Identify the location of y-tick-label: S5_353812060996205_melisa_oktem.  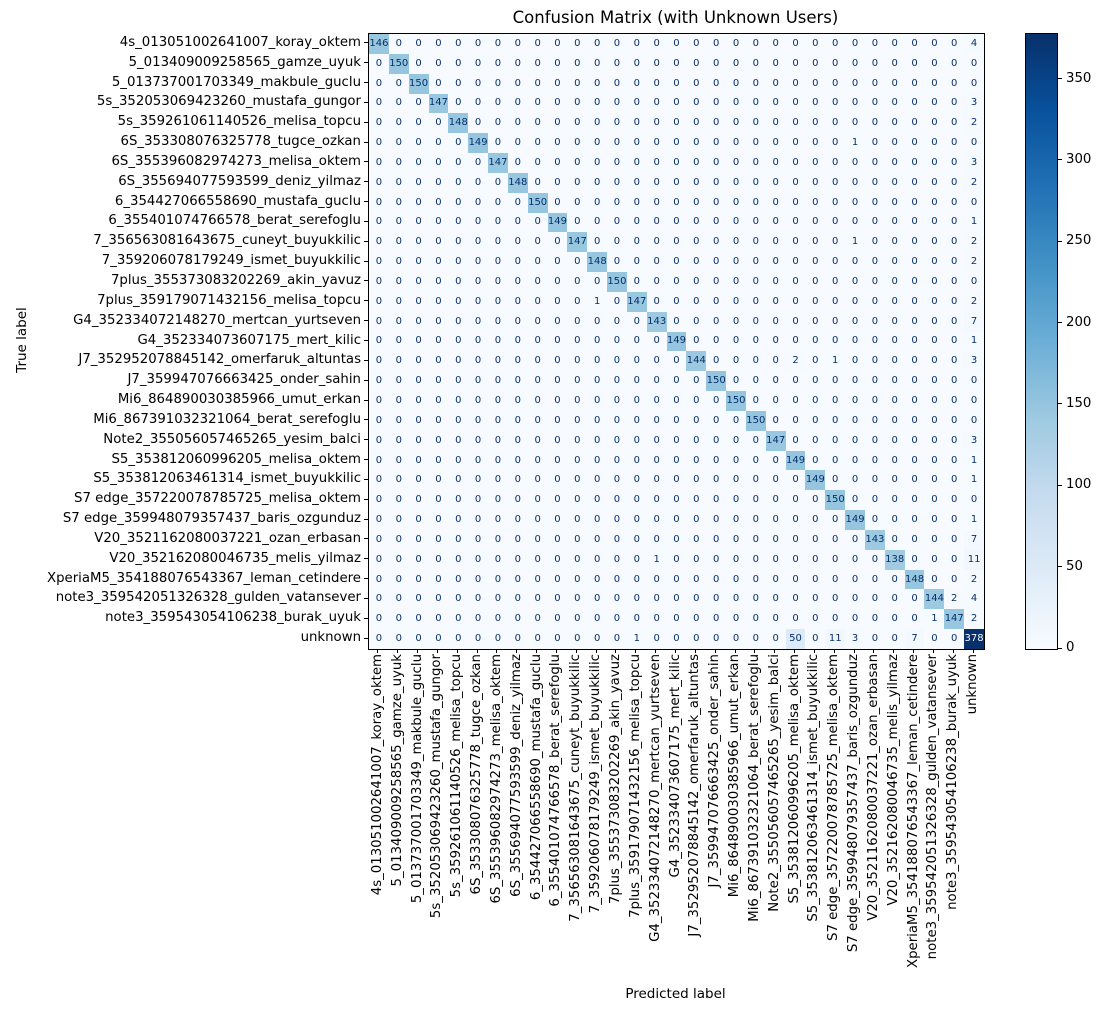
(236, 459).